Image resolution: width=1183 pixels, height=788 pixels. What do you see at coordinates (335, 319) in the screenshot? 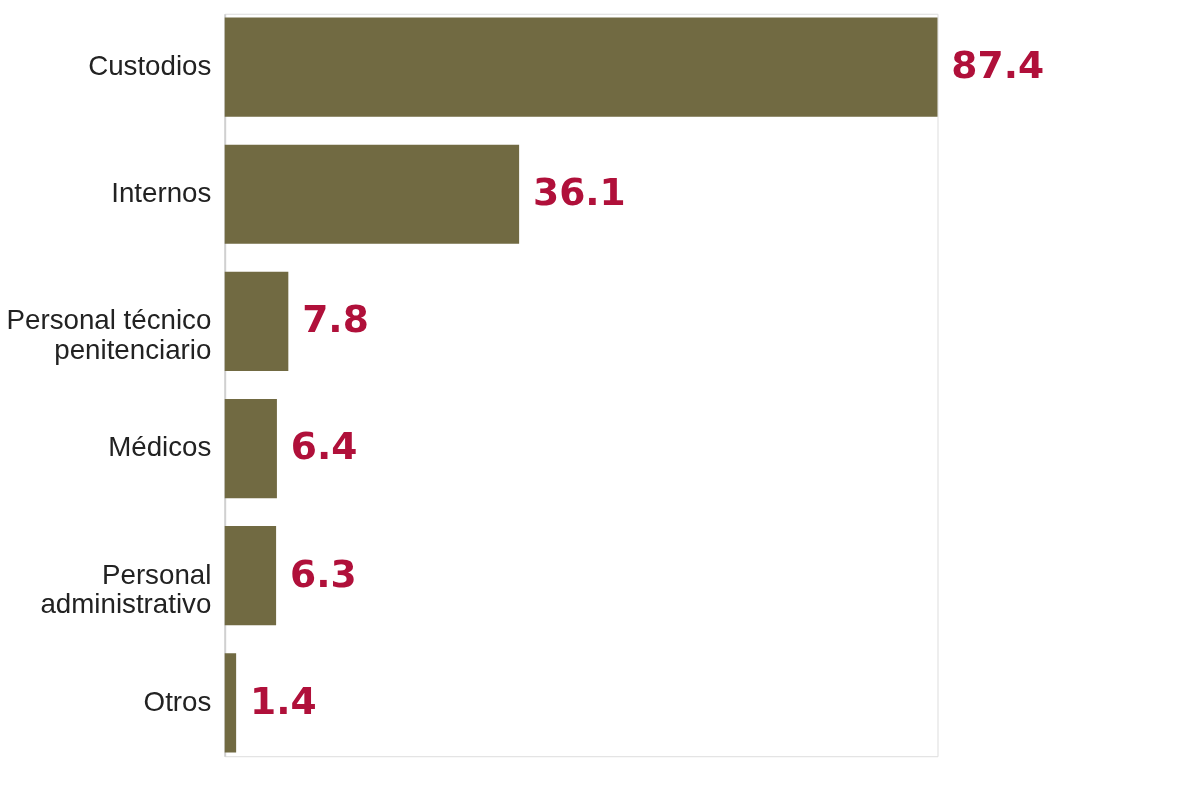
I see `data-label: 7.8` at bounding box center [335, 319].